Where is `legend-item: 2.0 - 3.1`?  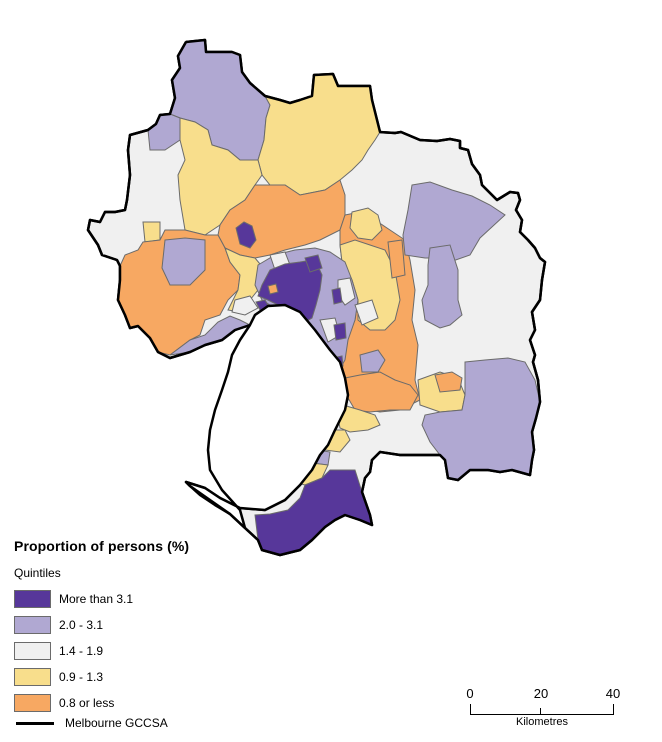 legend-item: 2.0 - 3.1 is located at coordinates (101, 625).